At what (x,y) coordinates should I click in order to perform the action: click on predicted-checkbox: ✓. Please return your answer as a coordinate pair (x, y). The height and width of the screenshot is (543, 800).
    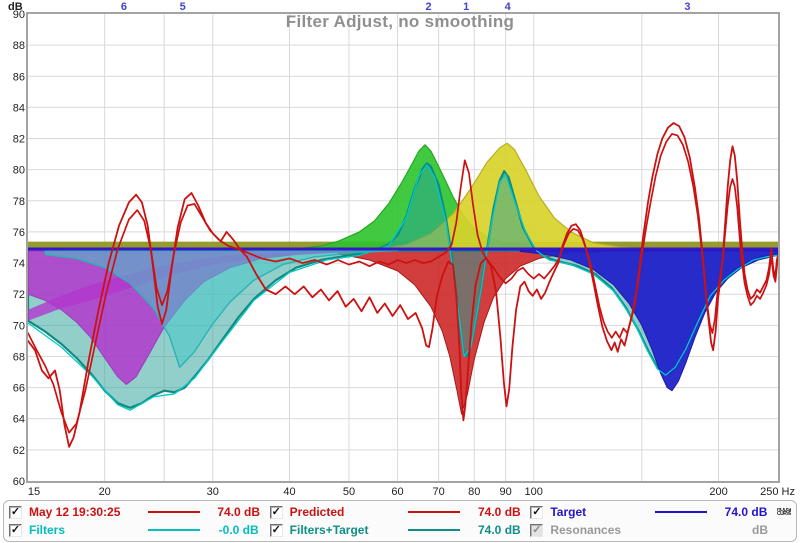
    Looking at the image, I should click on (276, 512).